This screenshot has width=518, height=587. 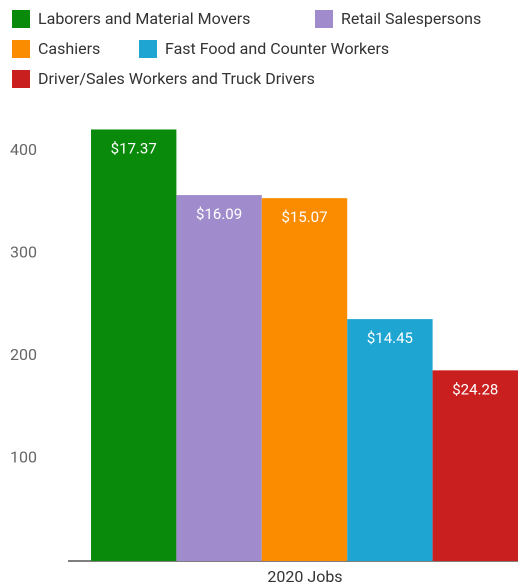 I want to click on bar-label: $17.37, so click(x=134, y=148).